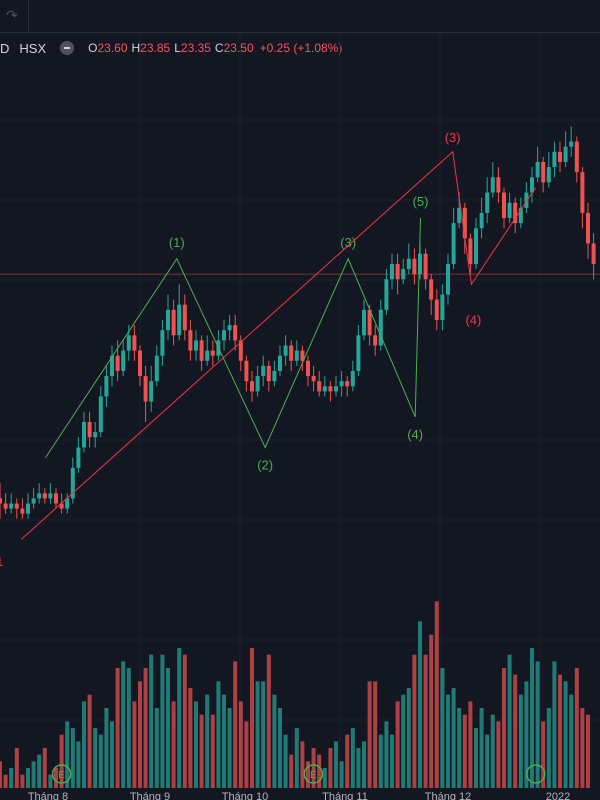 This screenshot has width=600, height=800. I want to click on redo-icon: ↷, so click(12, 15).